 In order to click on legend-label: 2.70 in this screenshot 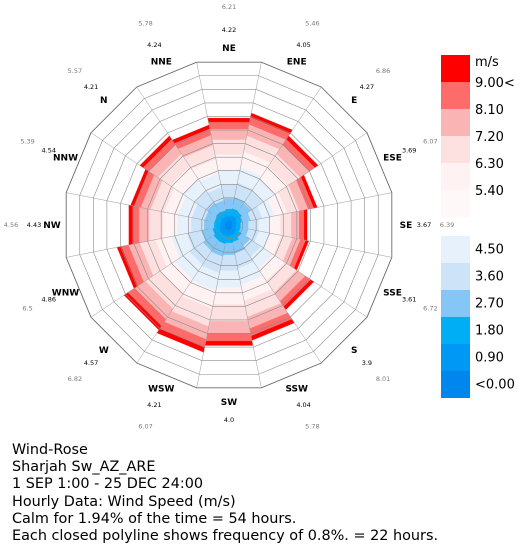, I will do `click(489, 304)`.